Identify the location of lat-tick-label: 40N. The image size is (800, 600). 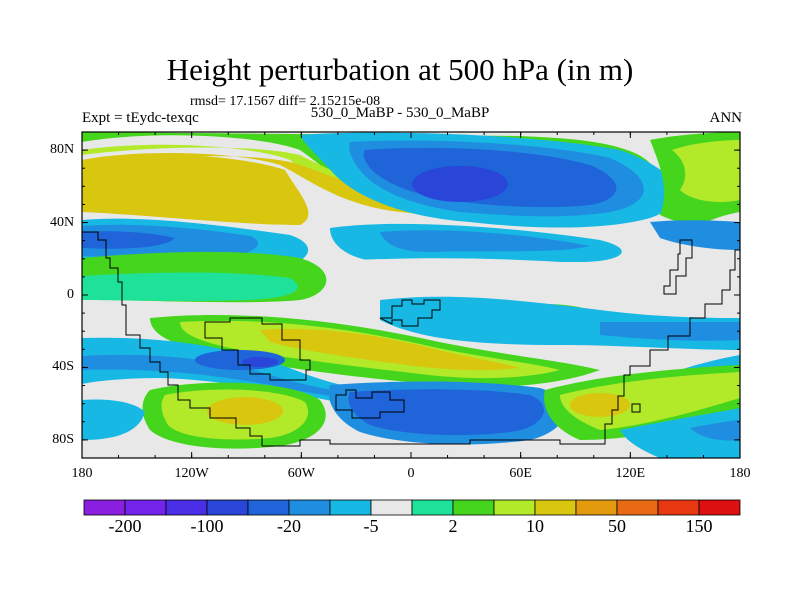
(62, 222).